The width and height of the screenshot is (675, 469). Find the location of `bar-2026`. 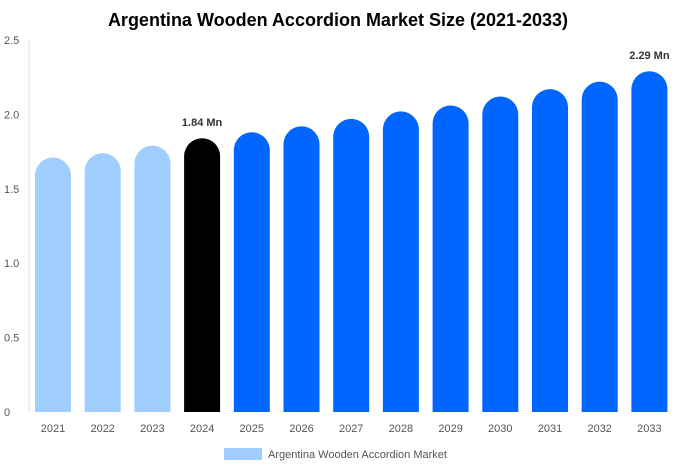

bar-2026 is located at coordinates (301, 269).